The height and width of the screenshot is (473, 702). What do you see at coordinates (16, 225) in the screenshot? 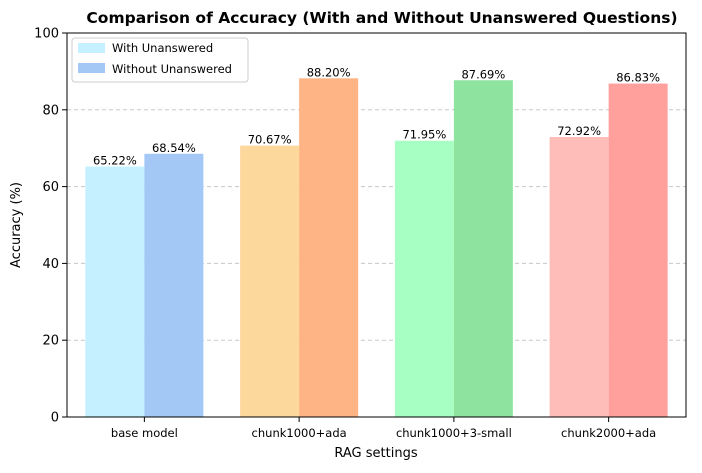
I see `y-axis-label: Accuracy (%)` at bounding box center [16, 225].